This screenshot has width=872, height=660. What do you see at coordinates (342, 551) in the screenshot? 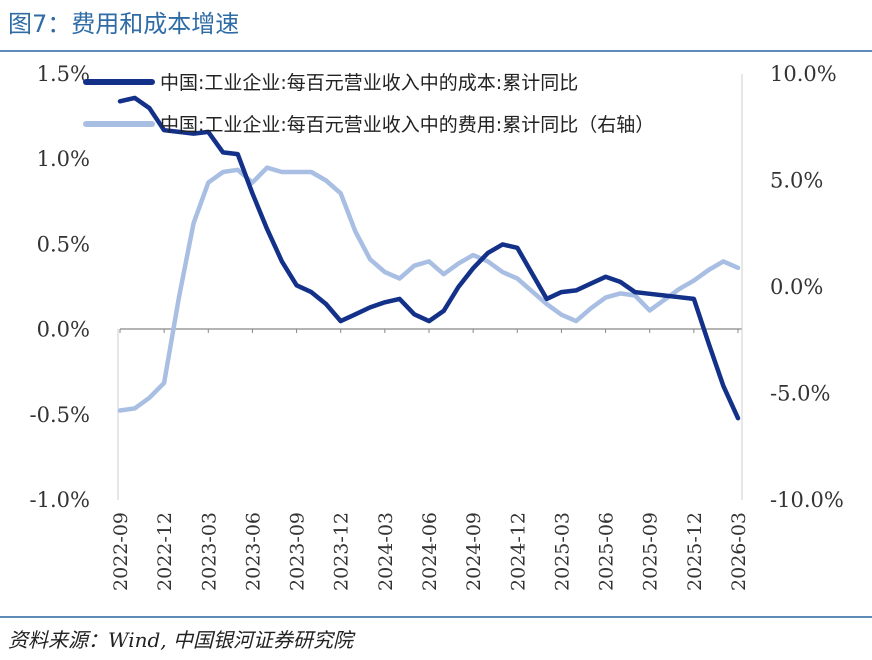
I see `x-tick-label: 2023-12` at bounding box center [342, 551].